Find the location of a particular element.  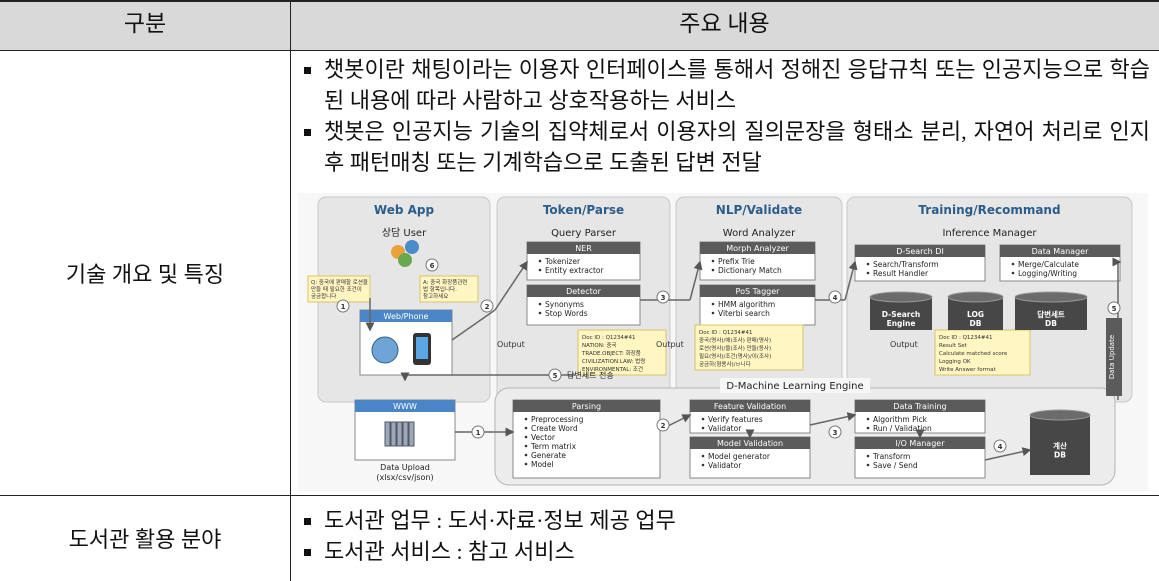

box-title: Data Training is located at coordinates (919, 406).